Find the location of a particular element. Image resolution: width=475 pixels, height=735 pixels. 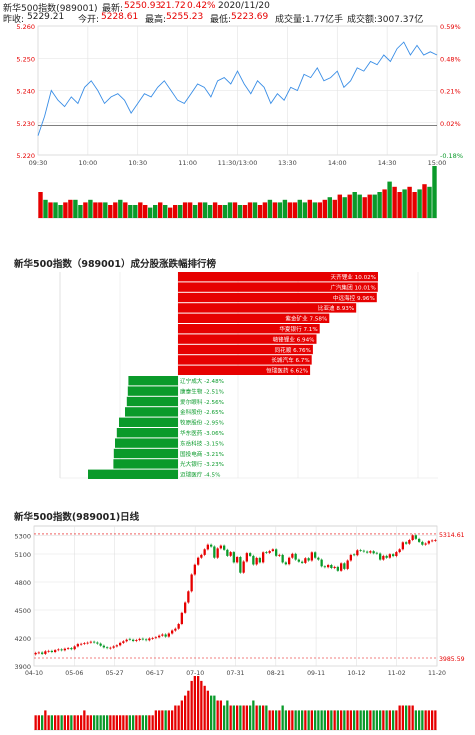

x-tick-label: 05-06 is located at coordinates (74, 673).